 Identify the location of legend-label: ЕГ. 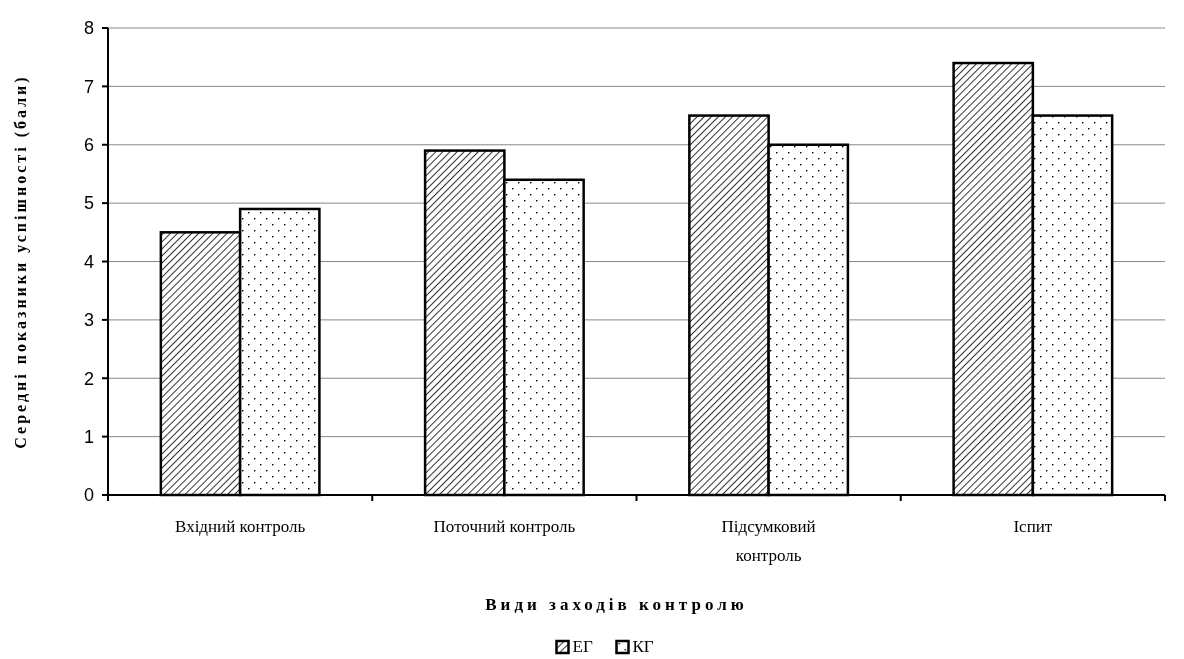
(582, 646).